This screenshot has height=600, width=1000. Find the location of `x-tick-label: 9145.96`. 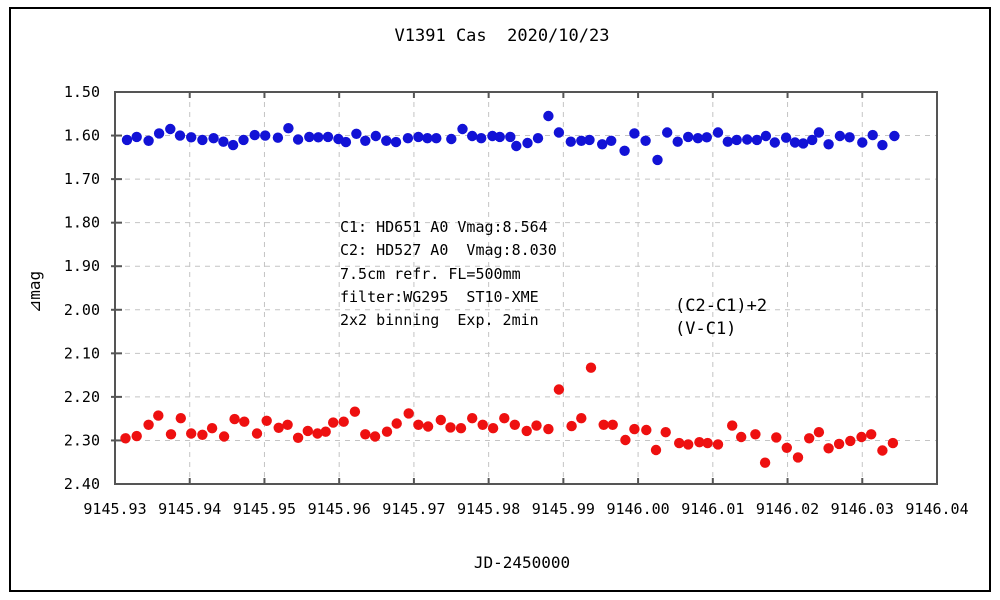

x-tick-label: 9145.96 is located at coordinates (339, 509).